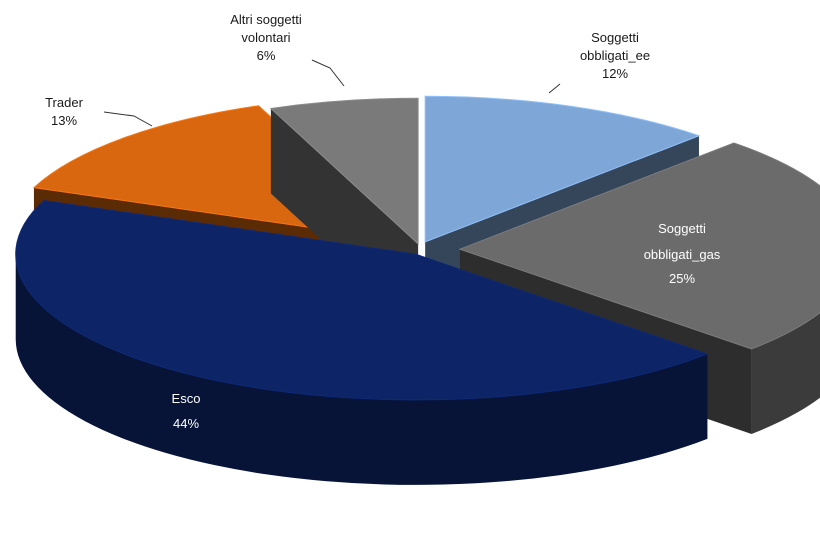 The image size is (820, 554). Describe the element at coordinates (615, 73) in the screenshot. I see `label-ee-value: 12%` at that location.